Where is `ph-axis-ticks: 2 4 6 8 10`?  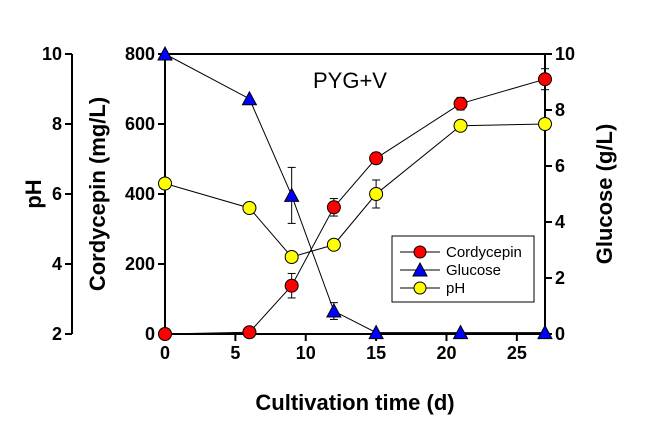 ph-axis-ticks: 2 4 6 8 10 is located at coordinates (57, 194).